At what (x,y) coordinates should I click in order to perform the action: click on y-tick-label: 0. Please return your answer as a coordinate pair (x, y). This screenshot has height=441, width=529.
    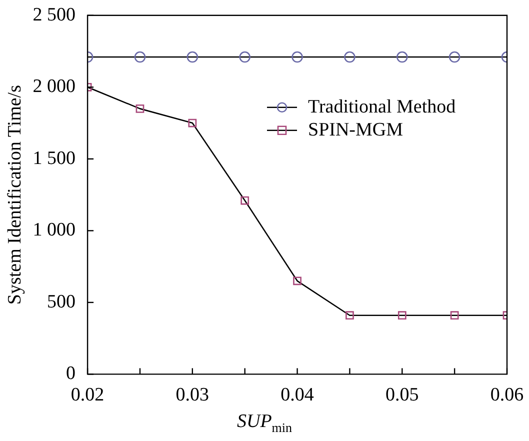
    Looking at the image, I should click on (71, 373).